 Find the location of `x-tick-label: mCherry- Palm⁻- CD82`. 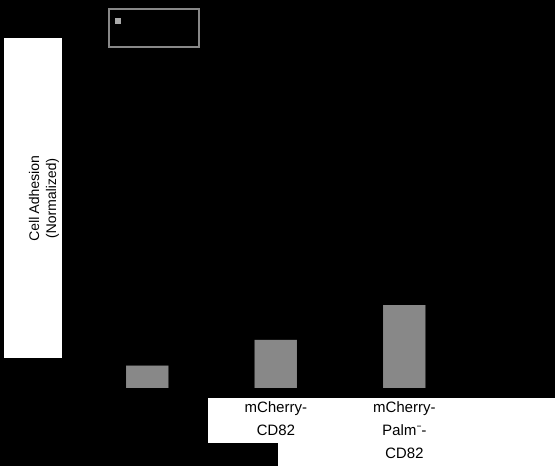

x-tick-label: mCherry- Palm⁻- CD82 is located at coordinates (404, 430).